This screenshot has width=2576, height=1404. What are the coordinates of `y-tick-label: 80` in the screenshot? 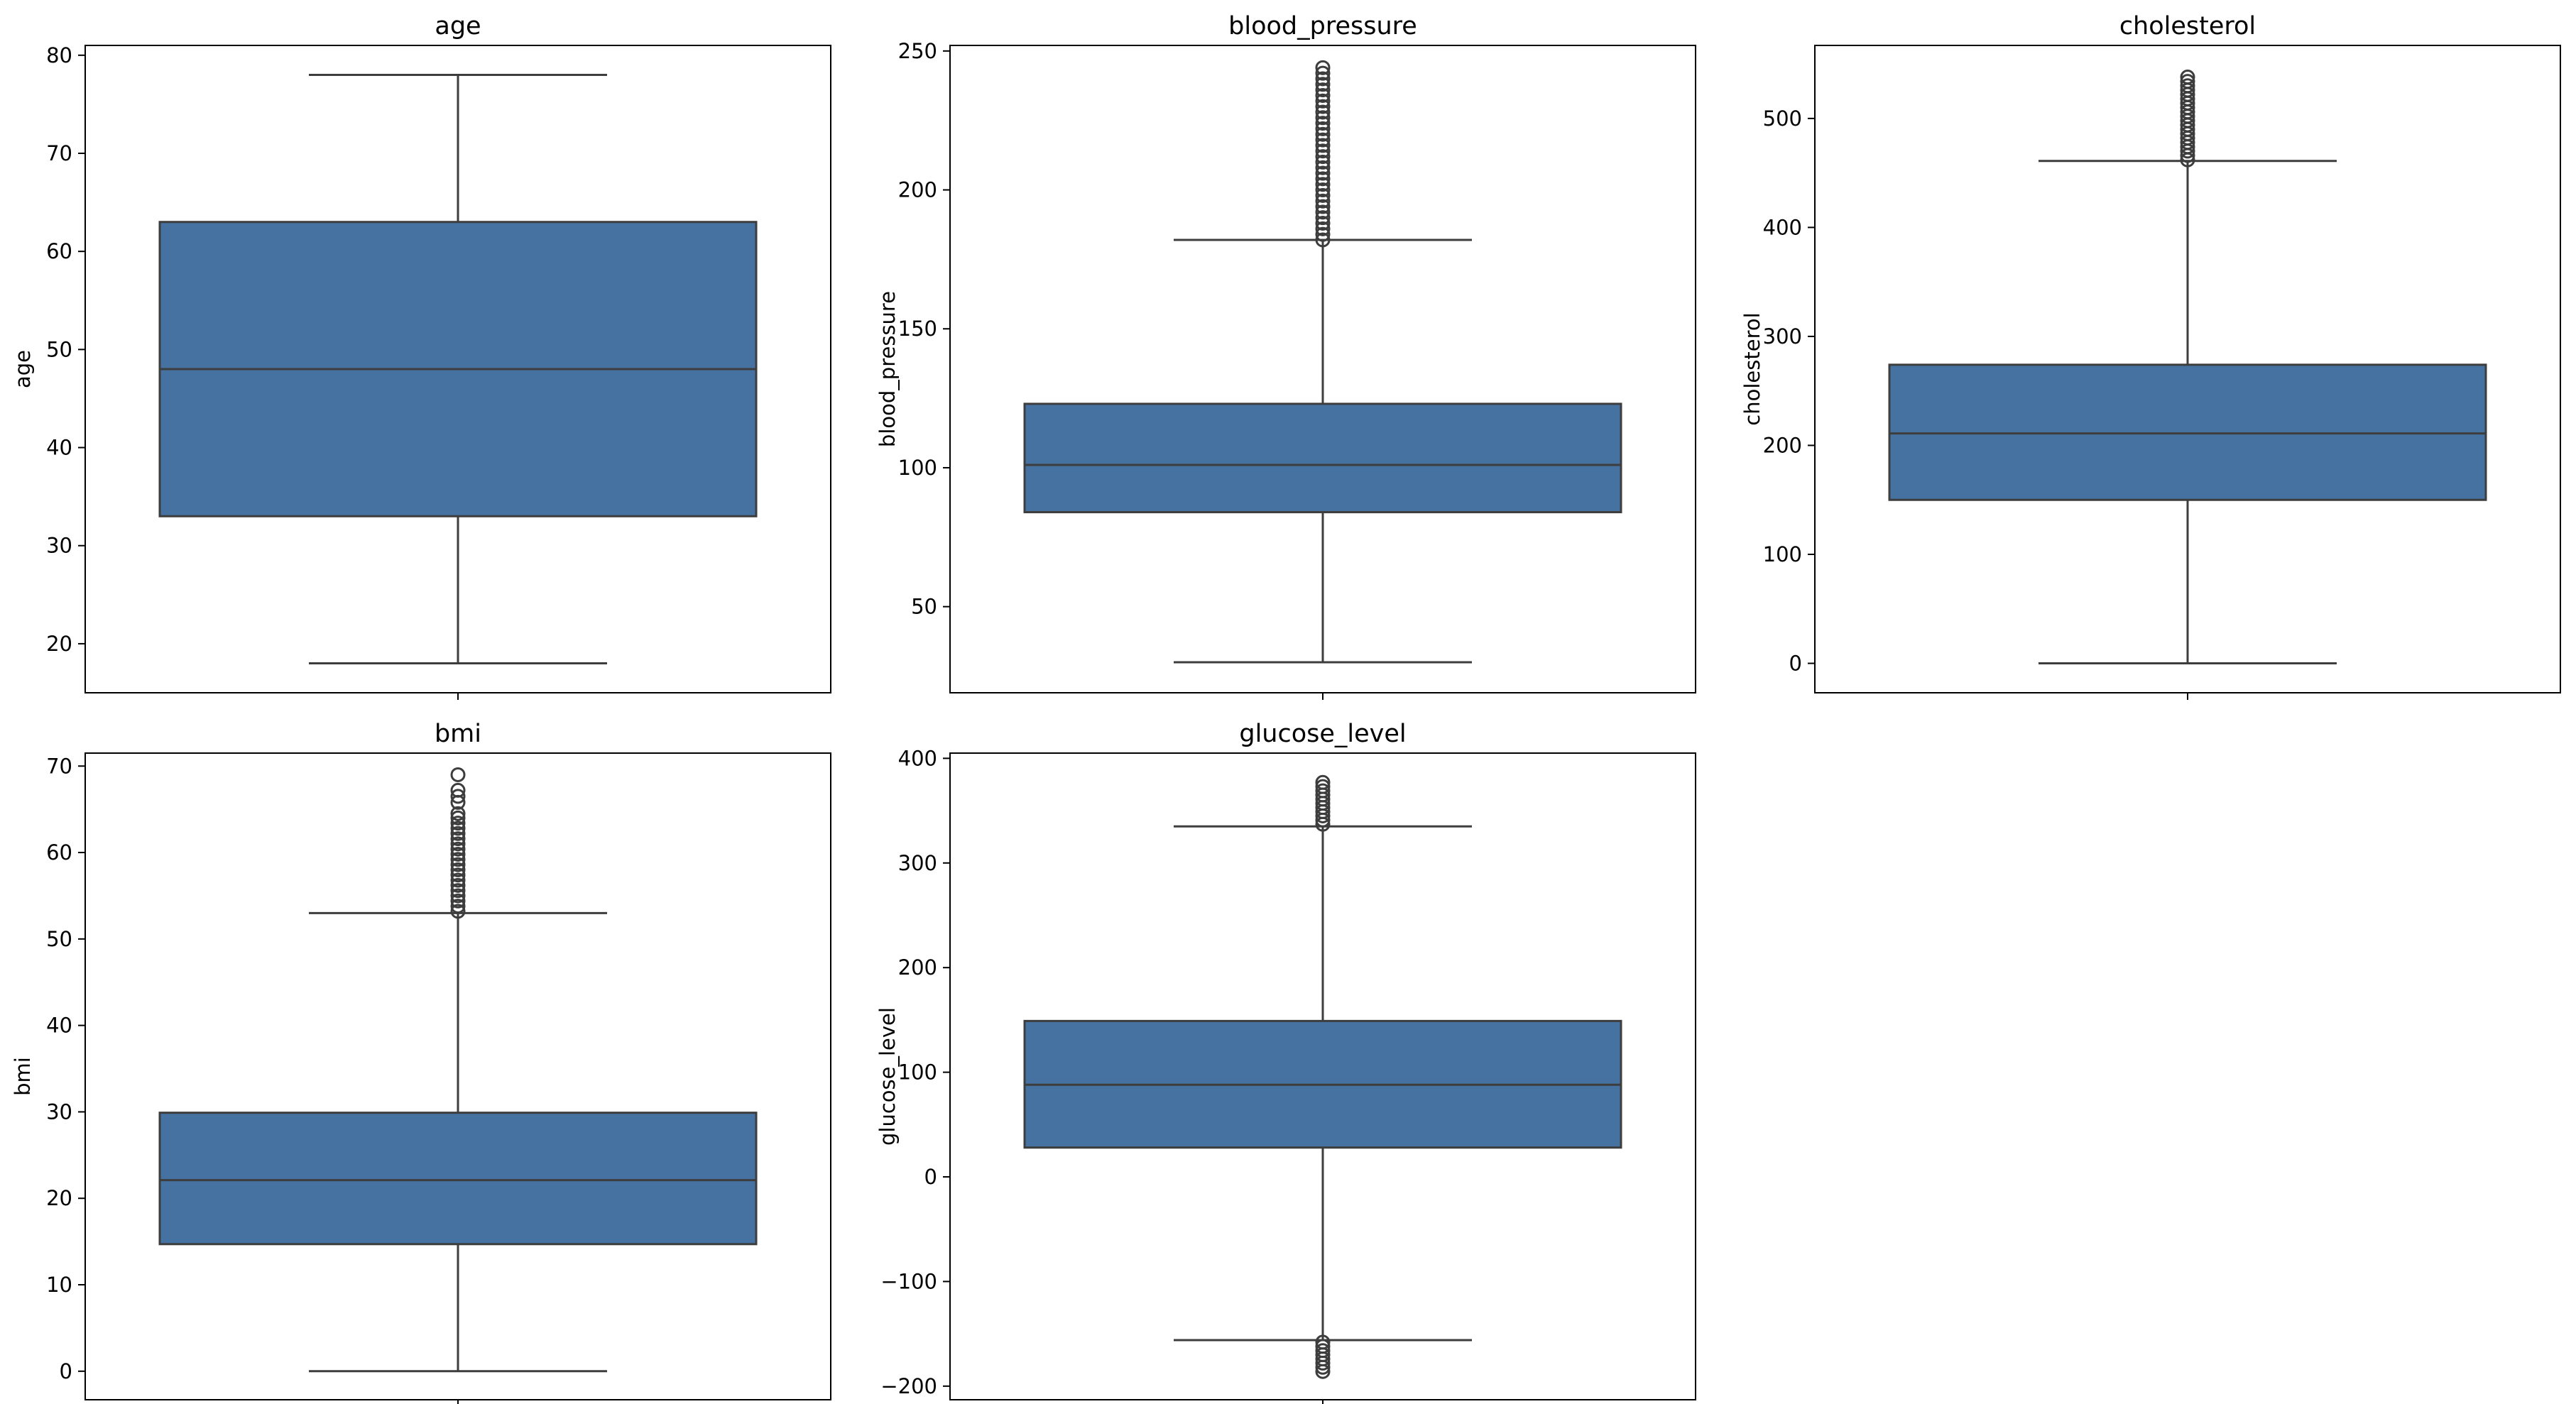 It's located at (59, 55).